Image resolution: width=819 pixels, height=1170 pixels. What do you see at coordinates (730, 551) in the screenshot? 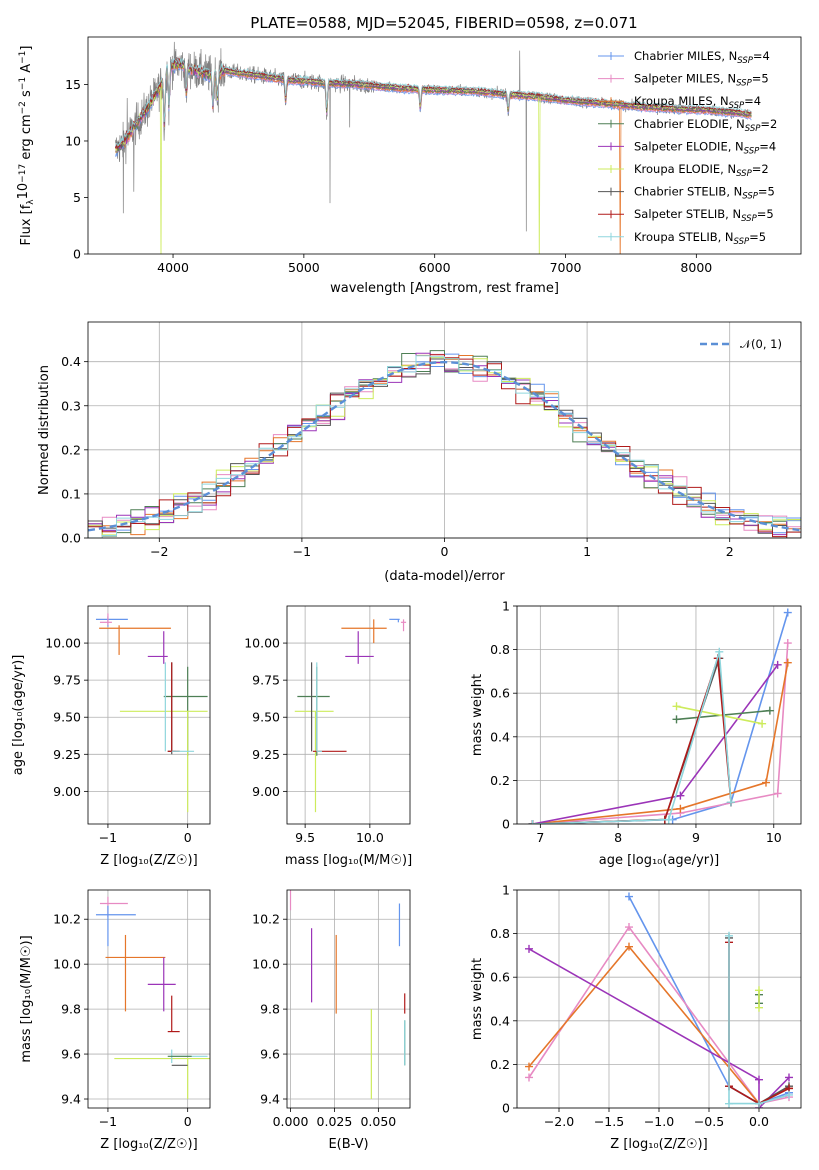
I see `x-tick-label: 2` at bounding box center [730, 551].